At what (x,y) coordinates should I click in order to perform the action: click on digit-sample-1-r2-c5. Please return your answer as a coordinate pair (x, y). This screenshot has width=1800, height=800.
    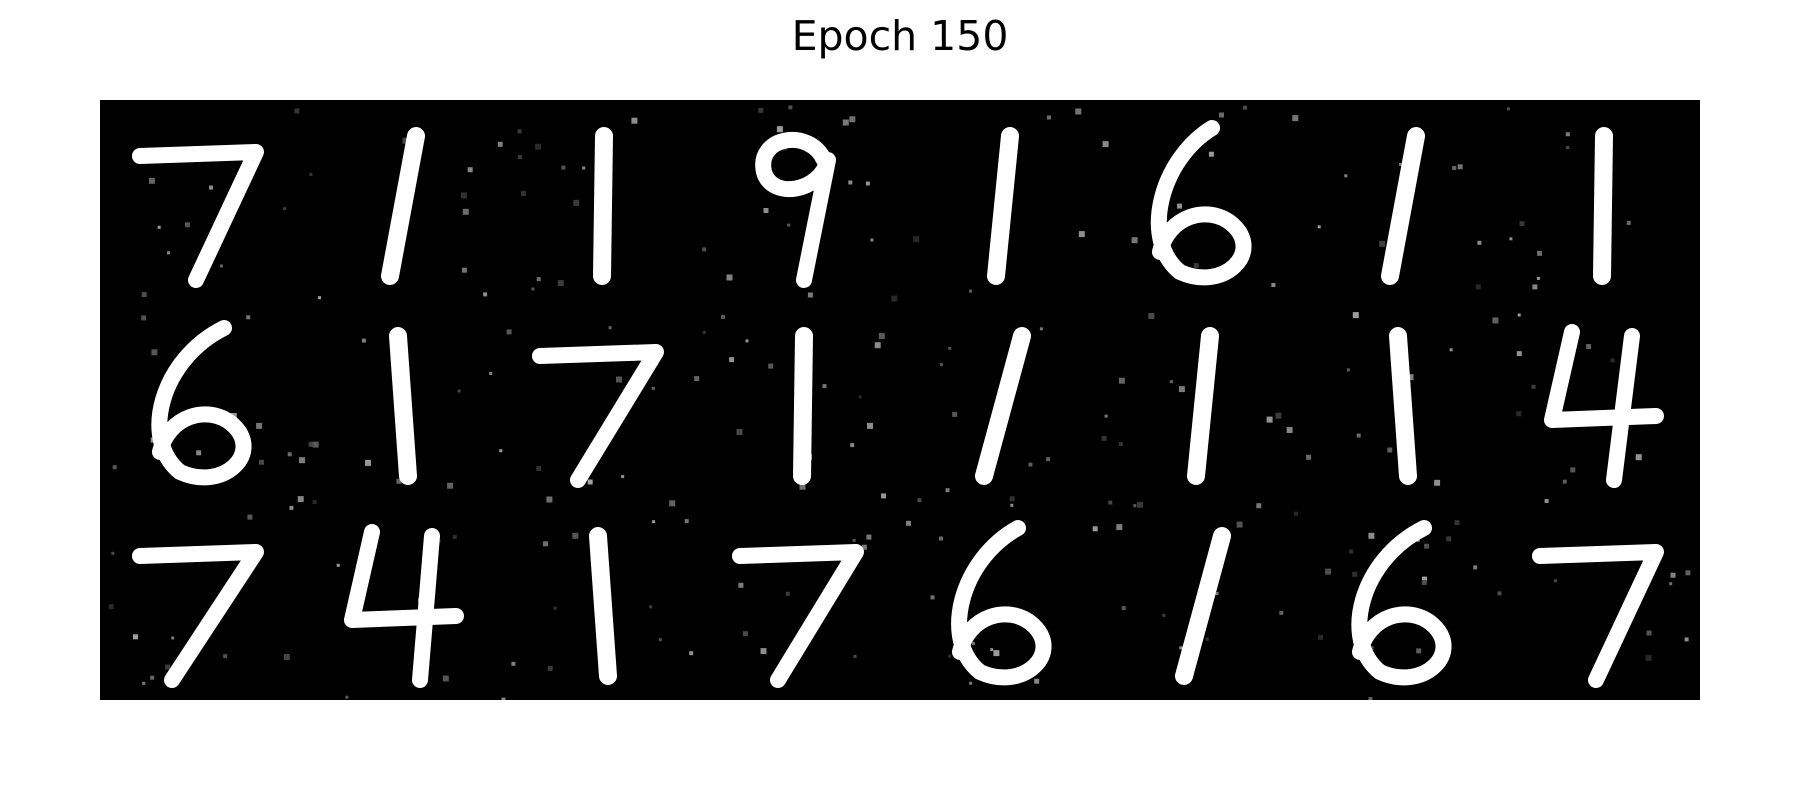
    Looking at the image, I should click on (1003, 406).